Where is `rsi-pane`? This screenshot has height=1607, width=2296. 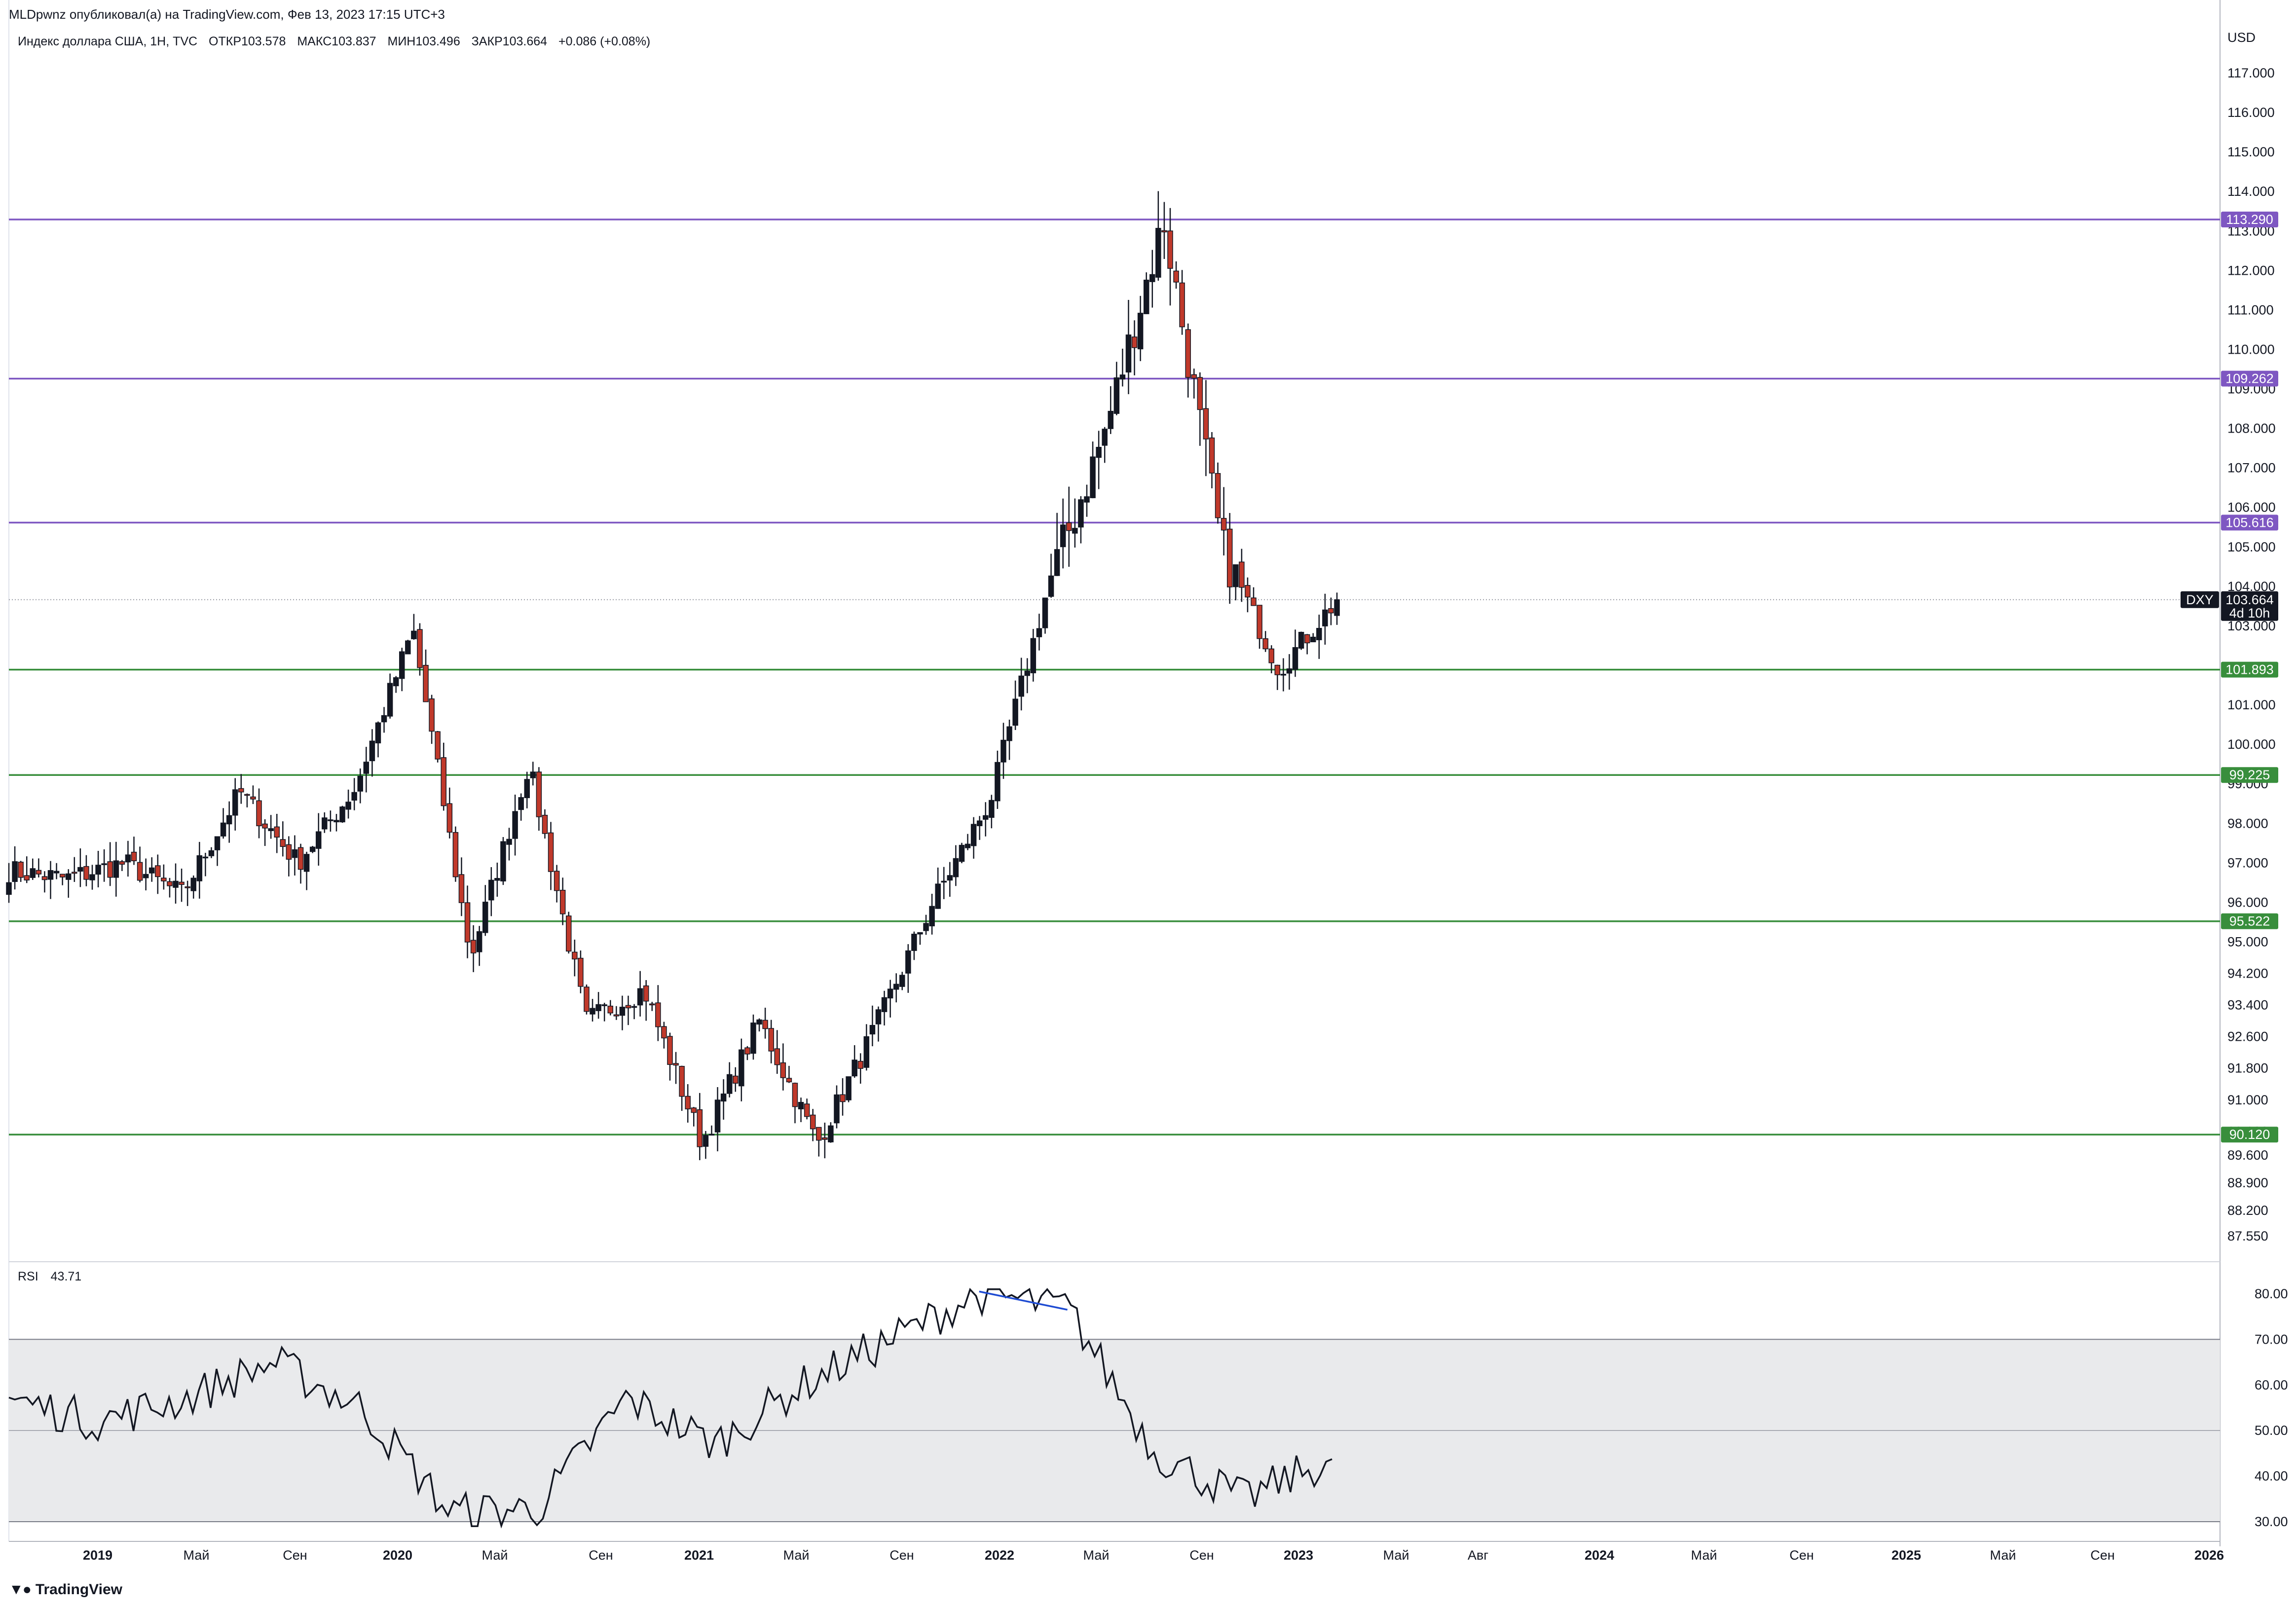 rsi-pane is located at coordinates (670, 1408).